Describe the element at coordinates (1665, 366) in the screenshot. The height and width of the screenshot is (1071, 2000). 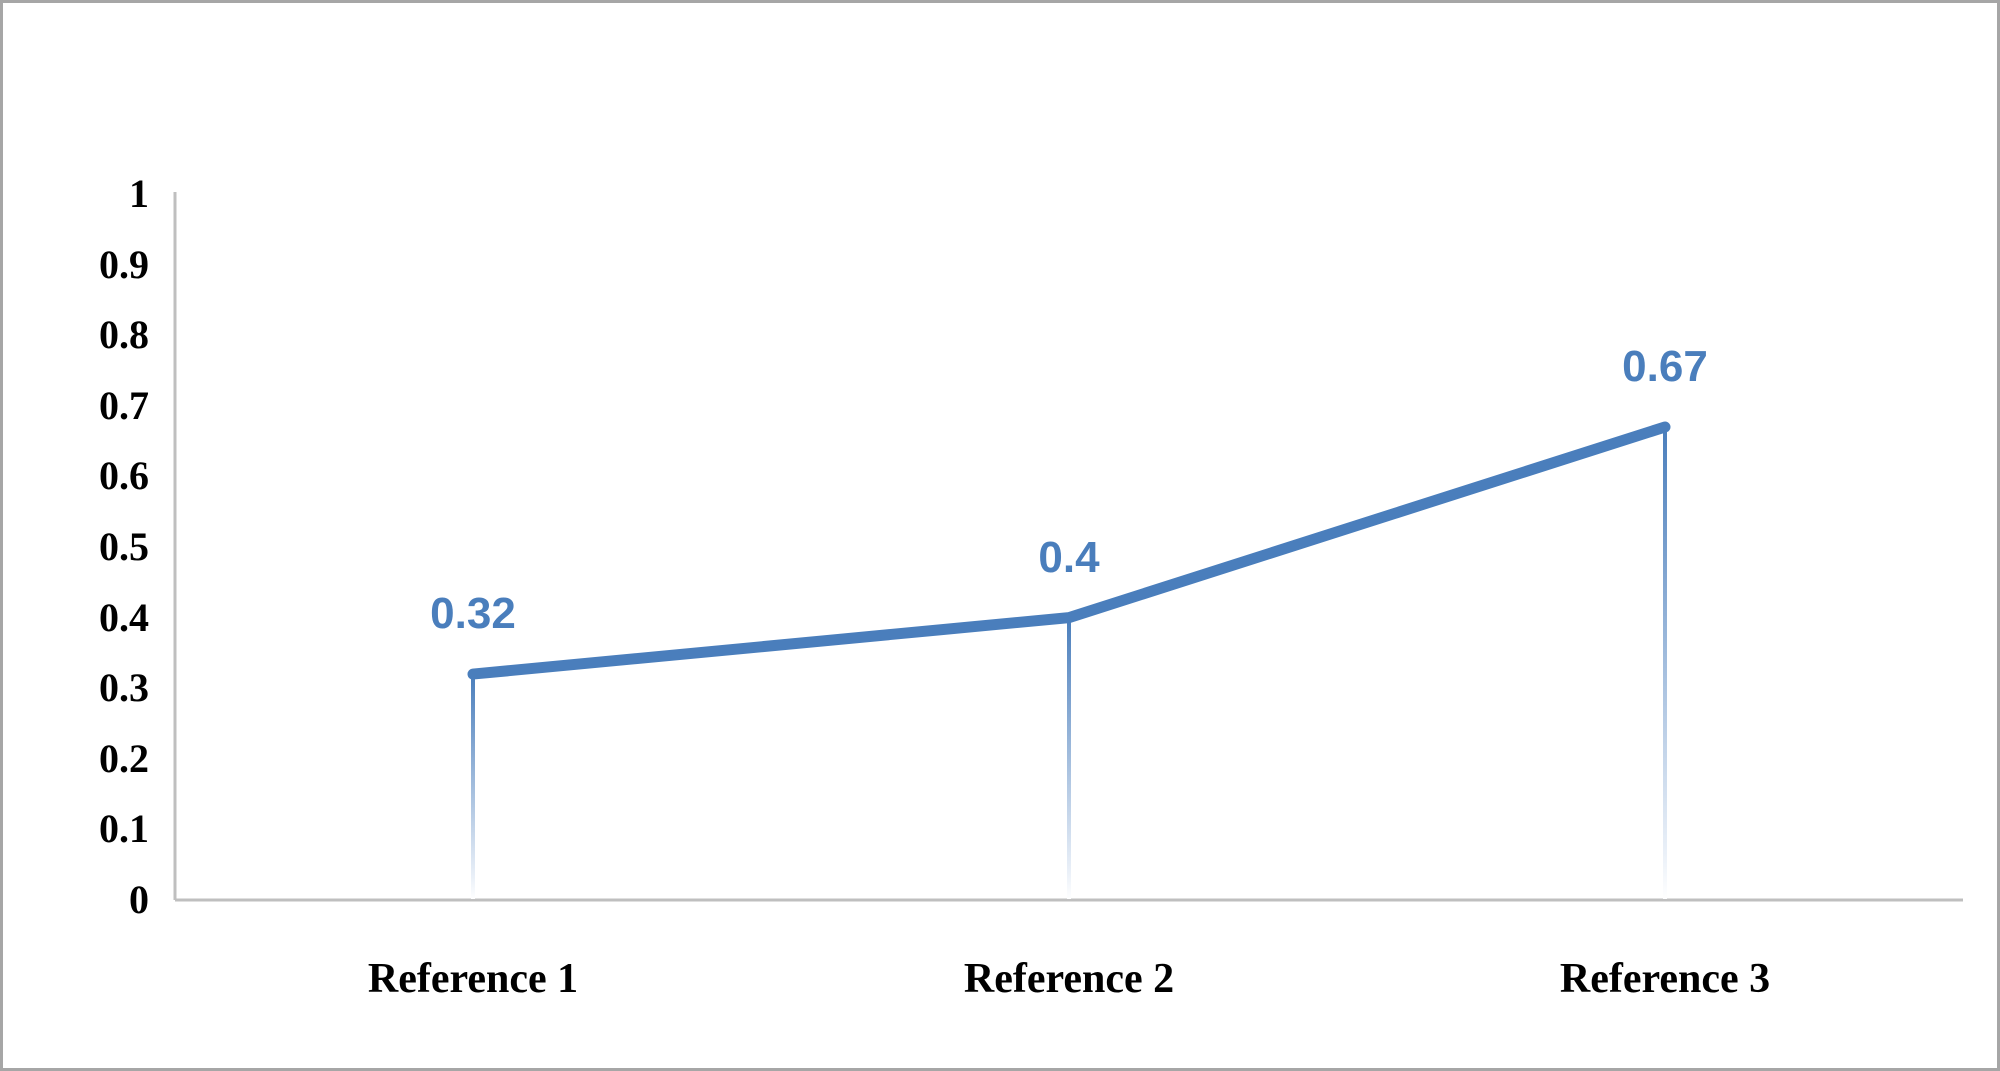
I see `data-point-label: 0.67` at that location.